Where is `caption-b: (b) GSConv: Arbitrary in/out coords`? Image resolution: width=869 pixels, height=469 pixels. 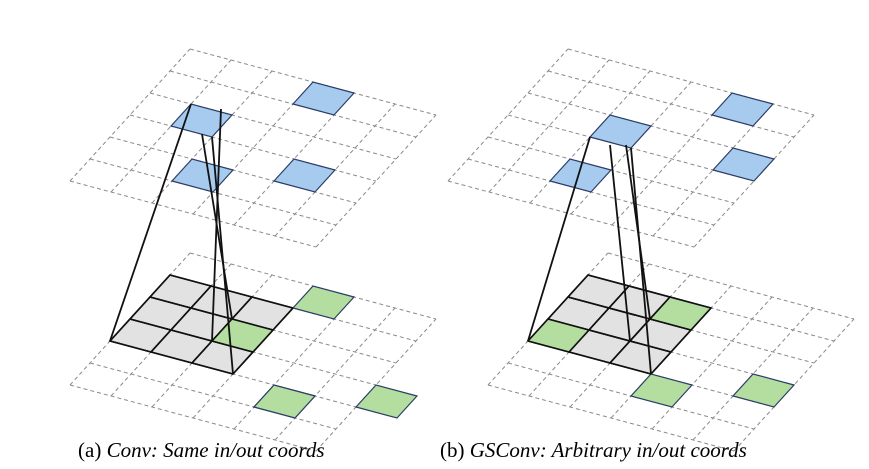
caption-b: (b) GSConv: Arbitrary in/out coords is located at coordinates (593, 450).